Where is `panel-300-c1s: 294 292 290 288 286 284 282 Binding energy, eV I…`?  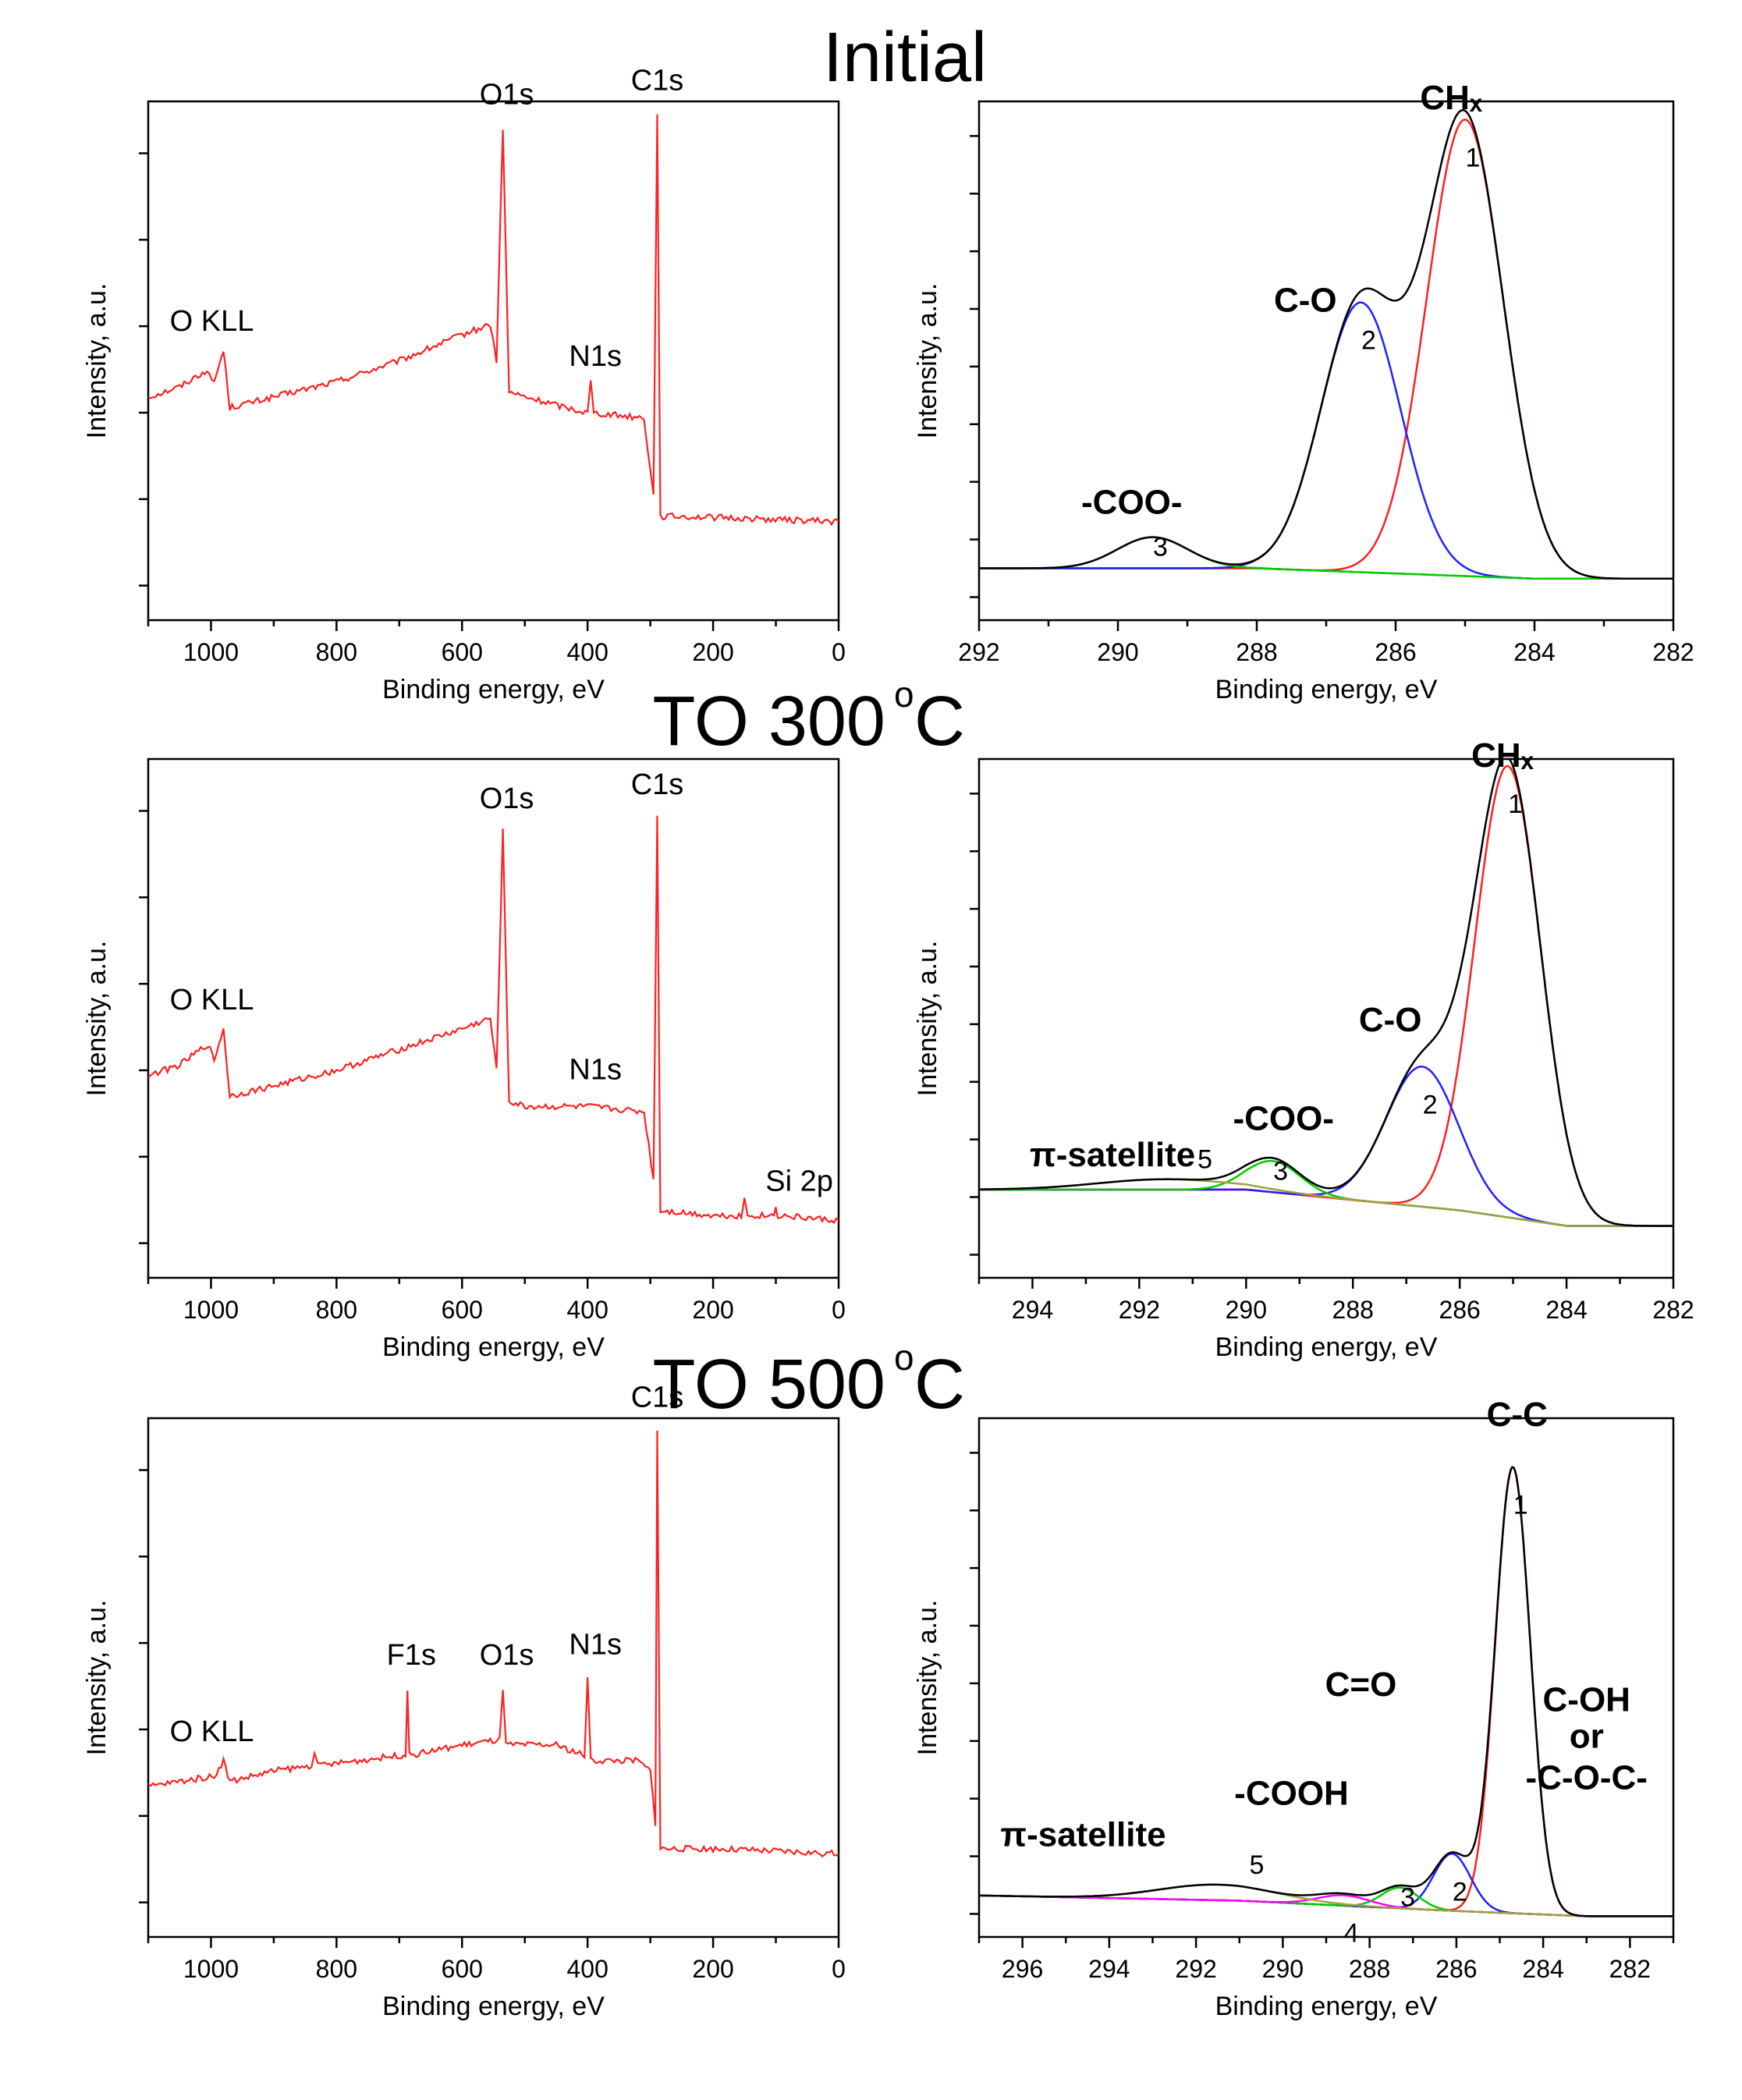 panel-300-c1s: 294 292 290 288 286 284 282 Binding energy, eV I… is located at coordinates (1303, 1049).